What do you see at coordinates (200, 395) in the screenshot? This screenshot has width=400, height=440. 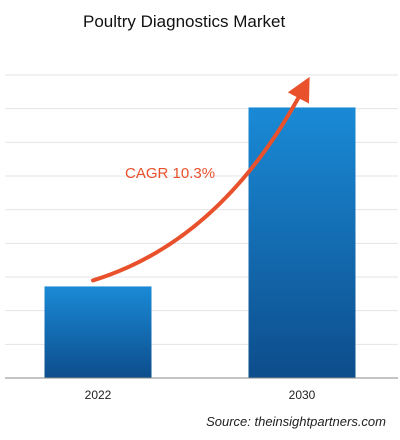 I see `x-tick-labels: 2022 2030` at bounding box center [200, 395].